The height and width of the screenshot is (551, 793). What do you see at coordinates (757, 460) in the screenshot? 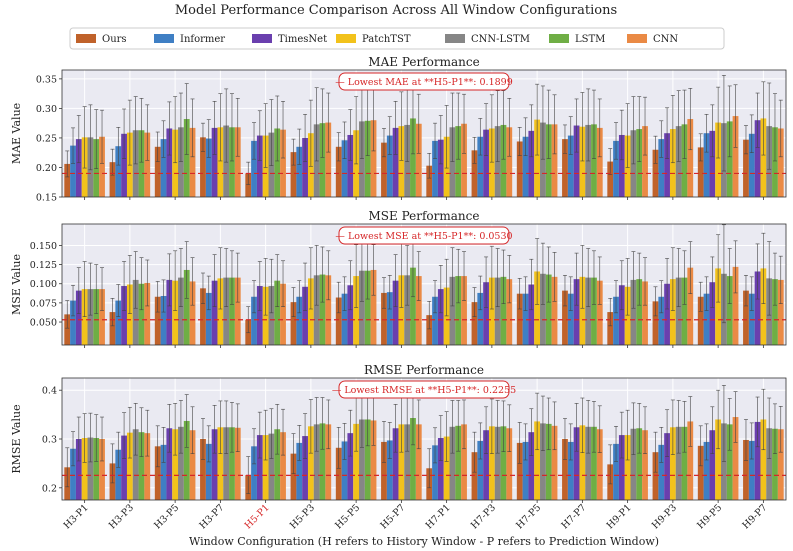
I see `bar-rmse-timesnet-h9-p7` at bounding box center [757, 460].